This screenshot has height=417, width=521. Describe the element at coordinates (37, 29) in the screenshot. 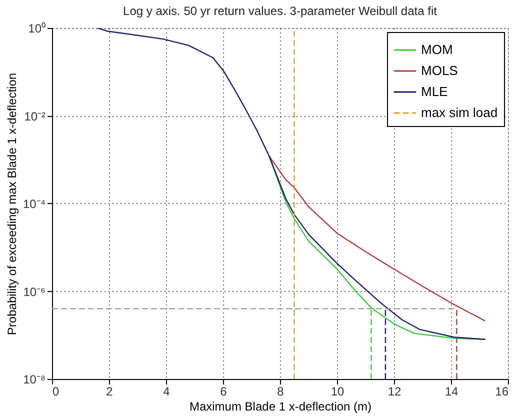

I see `y-tick-label: 10⁰` at that location.